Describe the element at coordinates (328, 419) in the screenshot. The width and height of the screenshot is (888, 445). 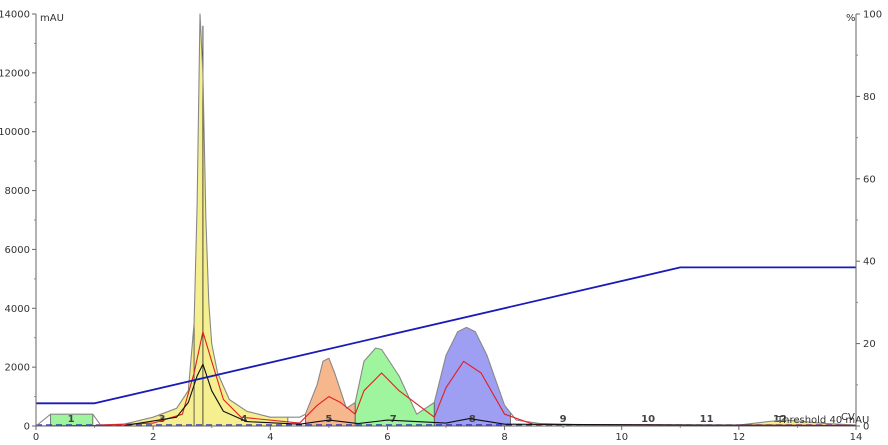
I see `fraction-label-5: 5` at that location.